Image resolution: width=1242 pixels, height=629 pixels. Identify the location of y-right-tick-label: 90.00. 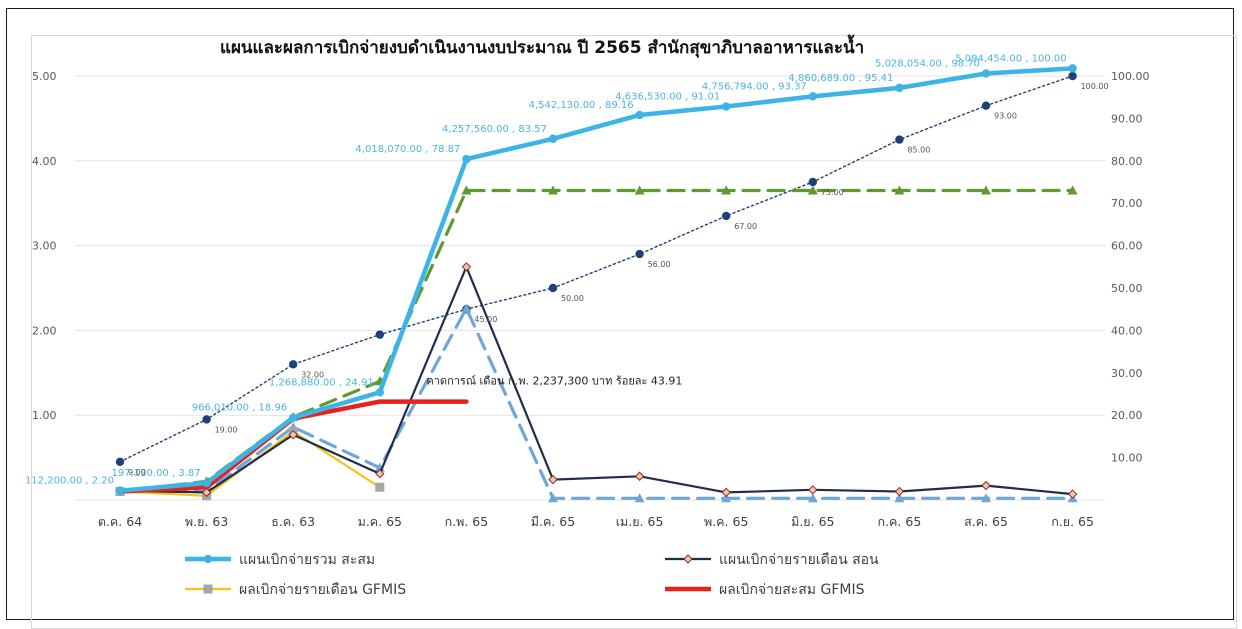
(1127, 118).